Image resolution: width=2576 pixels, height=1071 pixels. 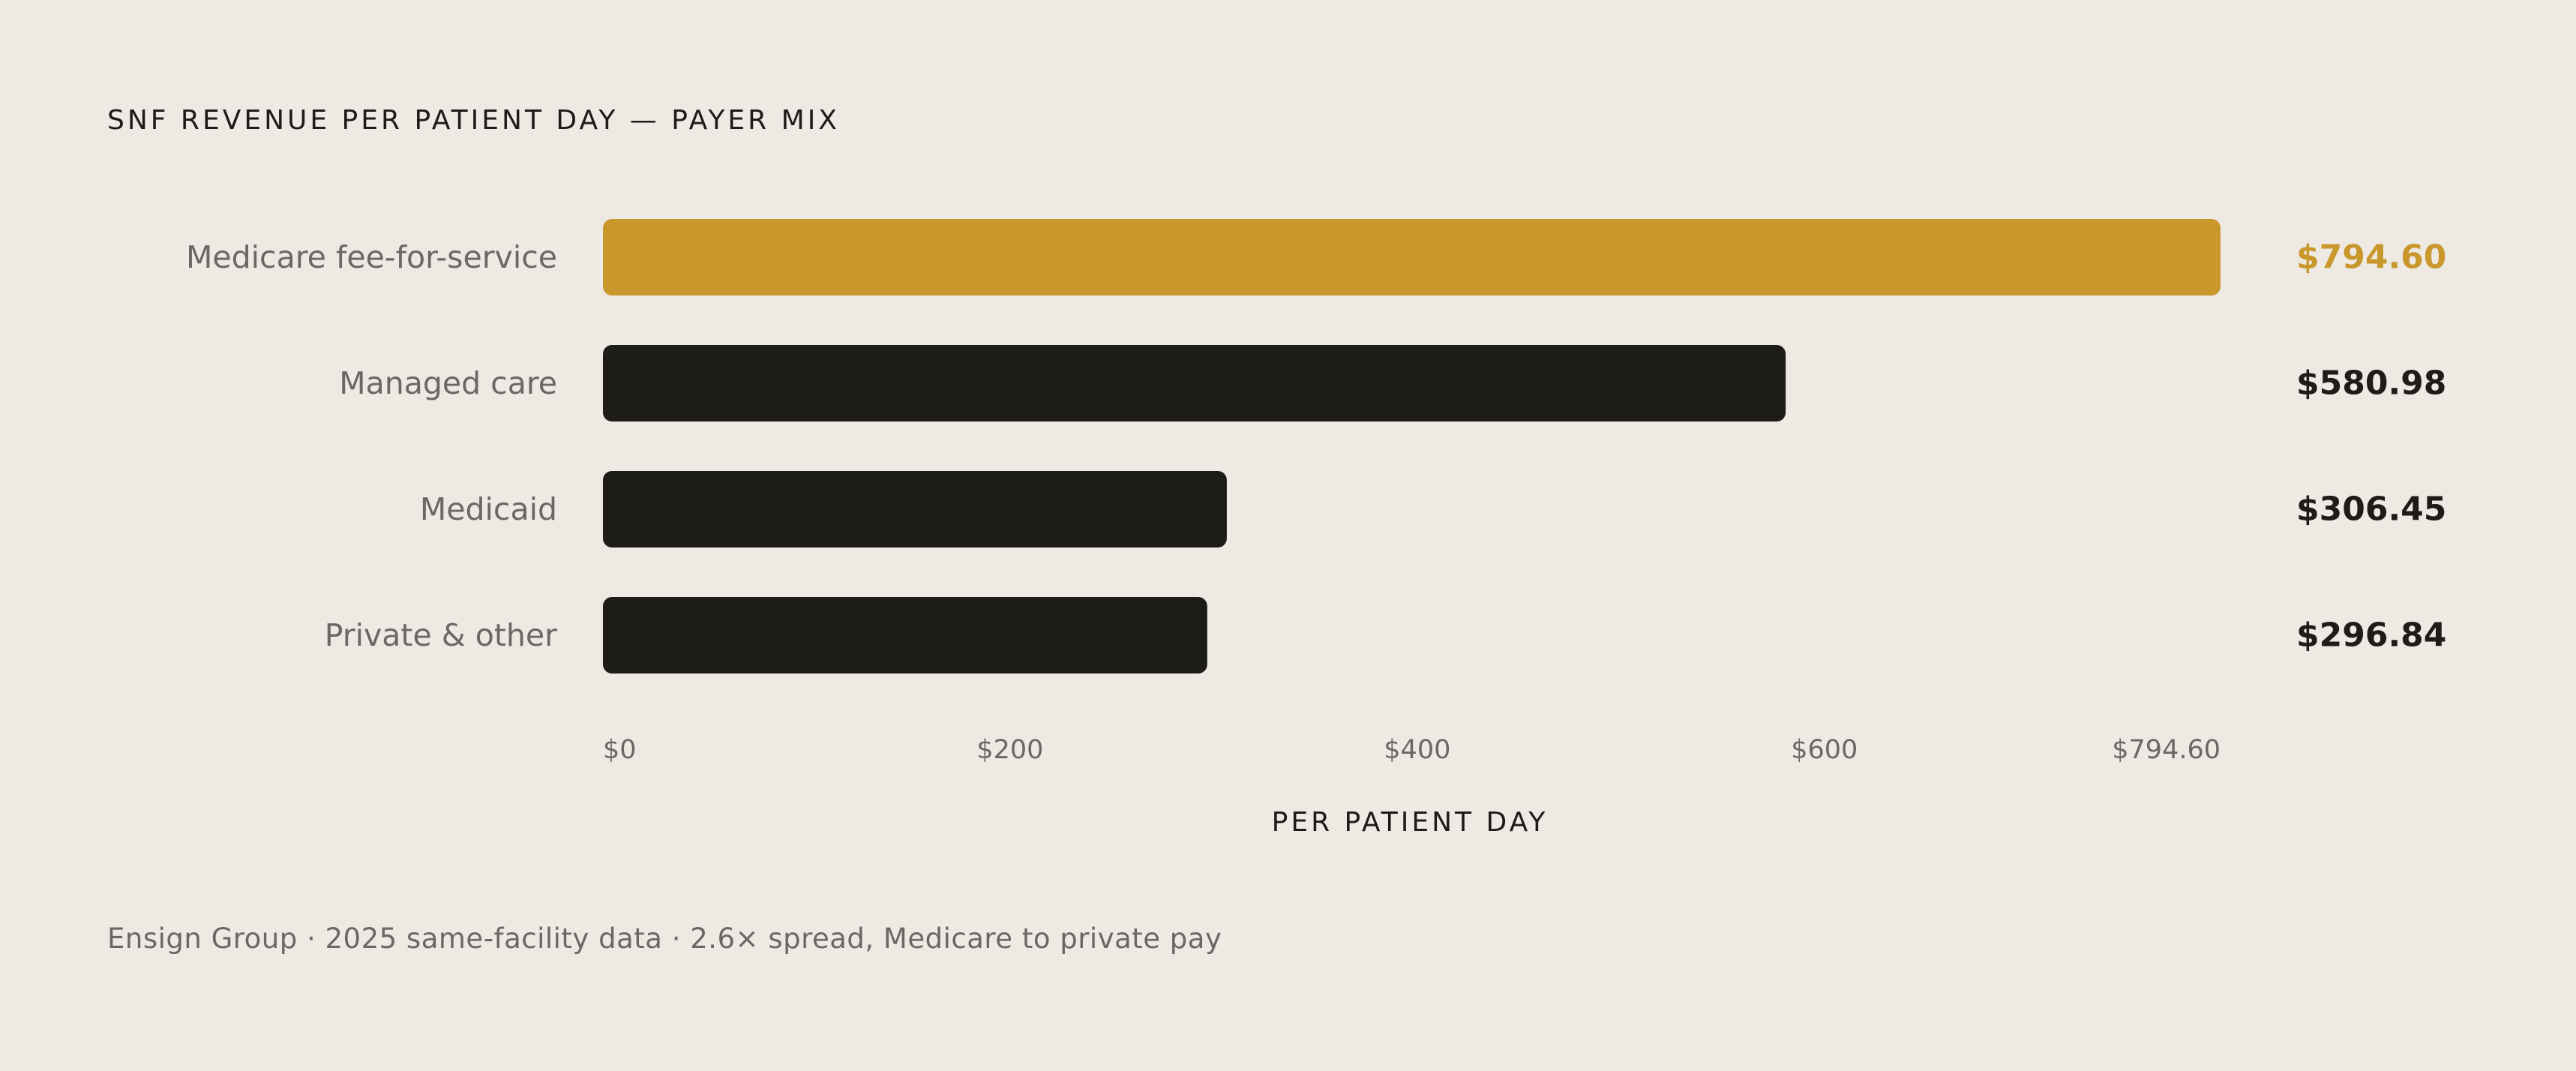 I want to click on category-label-medicaid: Medicaid, so click(x=489, y=509).